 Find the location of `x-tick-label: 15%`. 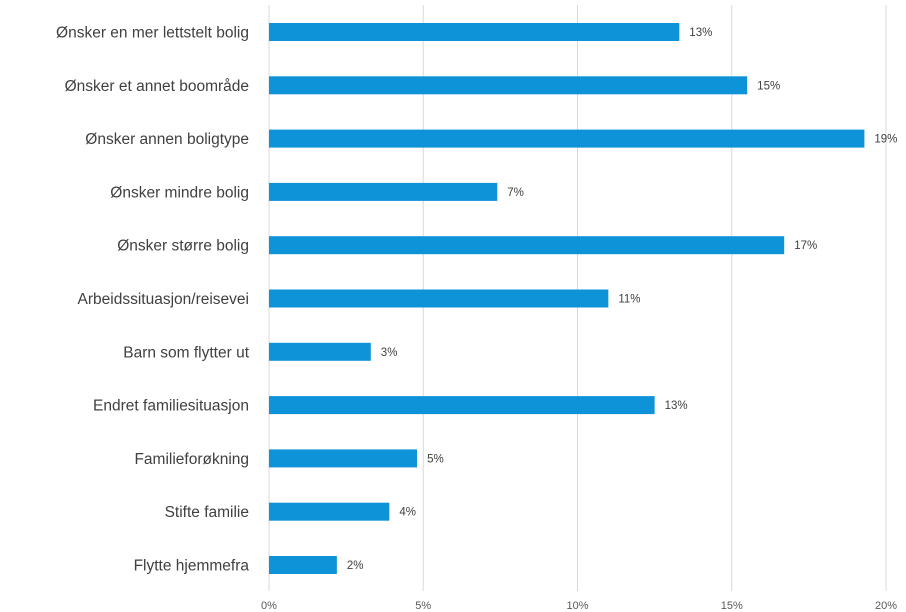

x-tick-label: 15% is located at coordinates (732, 606).